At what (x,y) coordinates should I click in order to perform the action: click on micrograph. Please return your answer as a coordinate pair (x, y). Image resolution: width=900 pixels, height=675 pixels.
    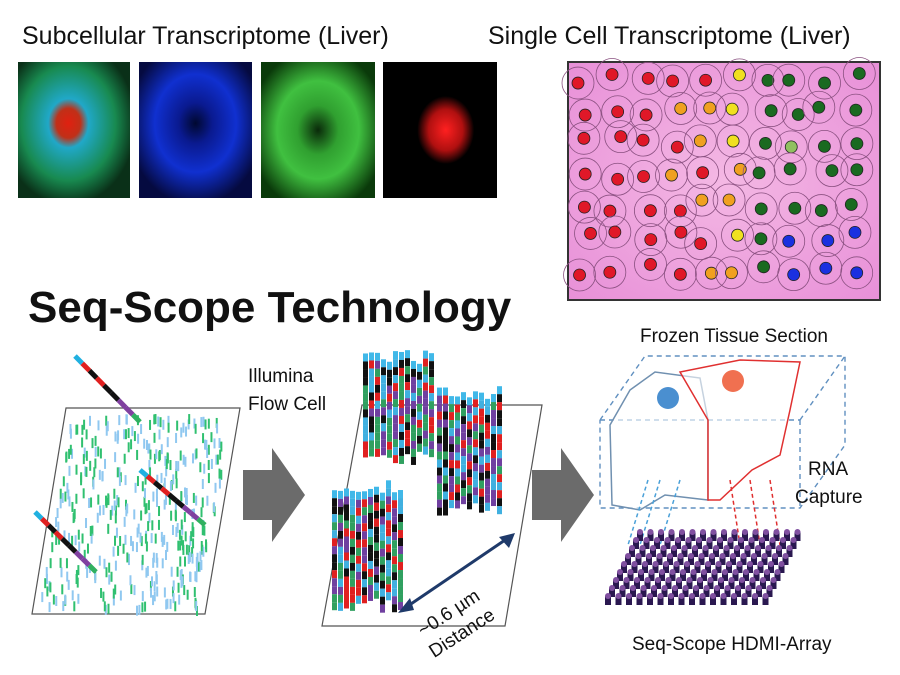
    Looking at the image, I should click on (318, 130).